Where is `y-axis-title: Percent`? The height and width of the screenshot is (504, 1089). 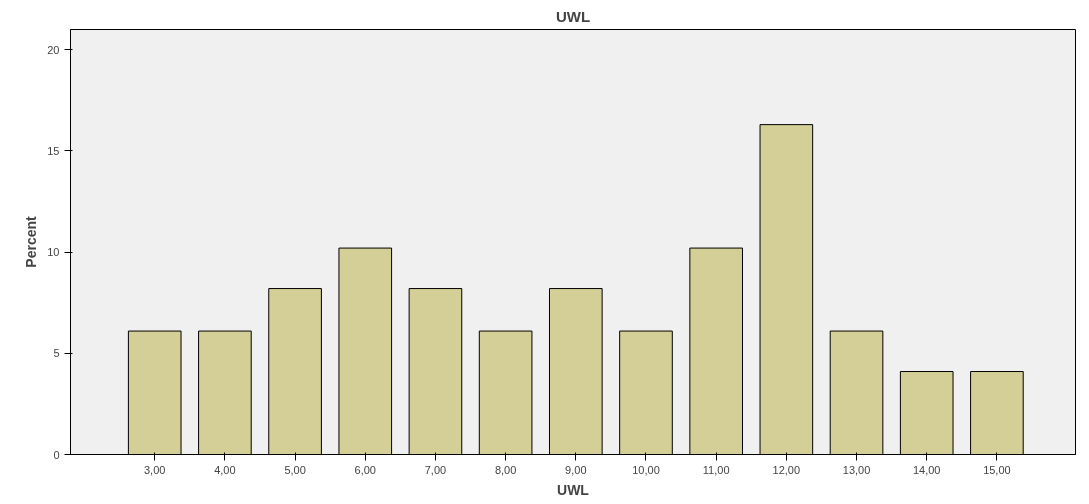 y-axis-title: Percent is located at coordinates (31, 241).